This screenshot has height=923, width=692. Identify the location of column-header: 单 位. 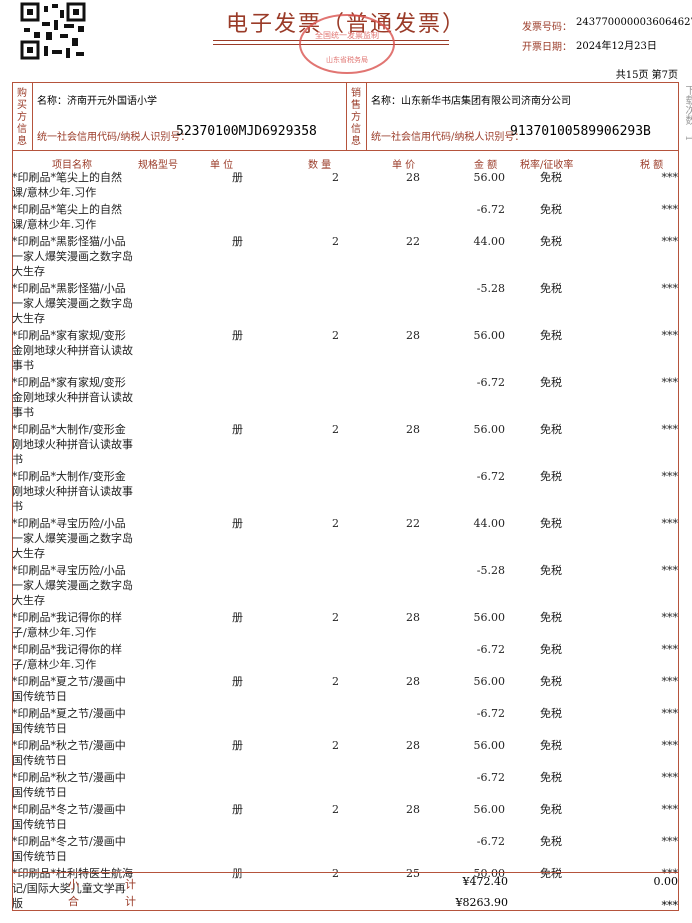
(222, 165).